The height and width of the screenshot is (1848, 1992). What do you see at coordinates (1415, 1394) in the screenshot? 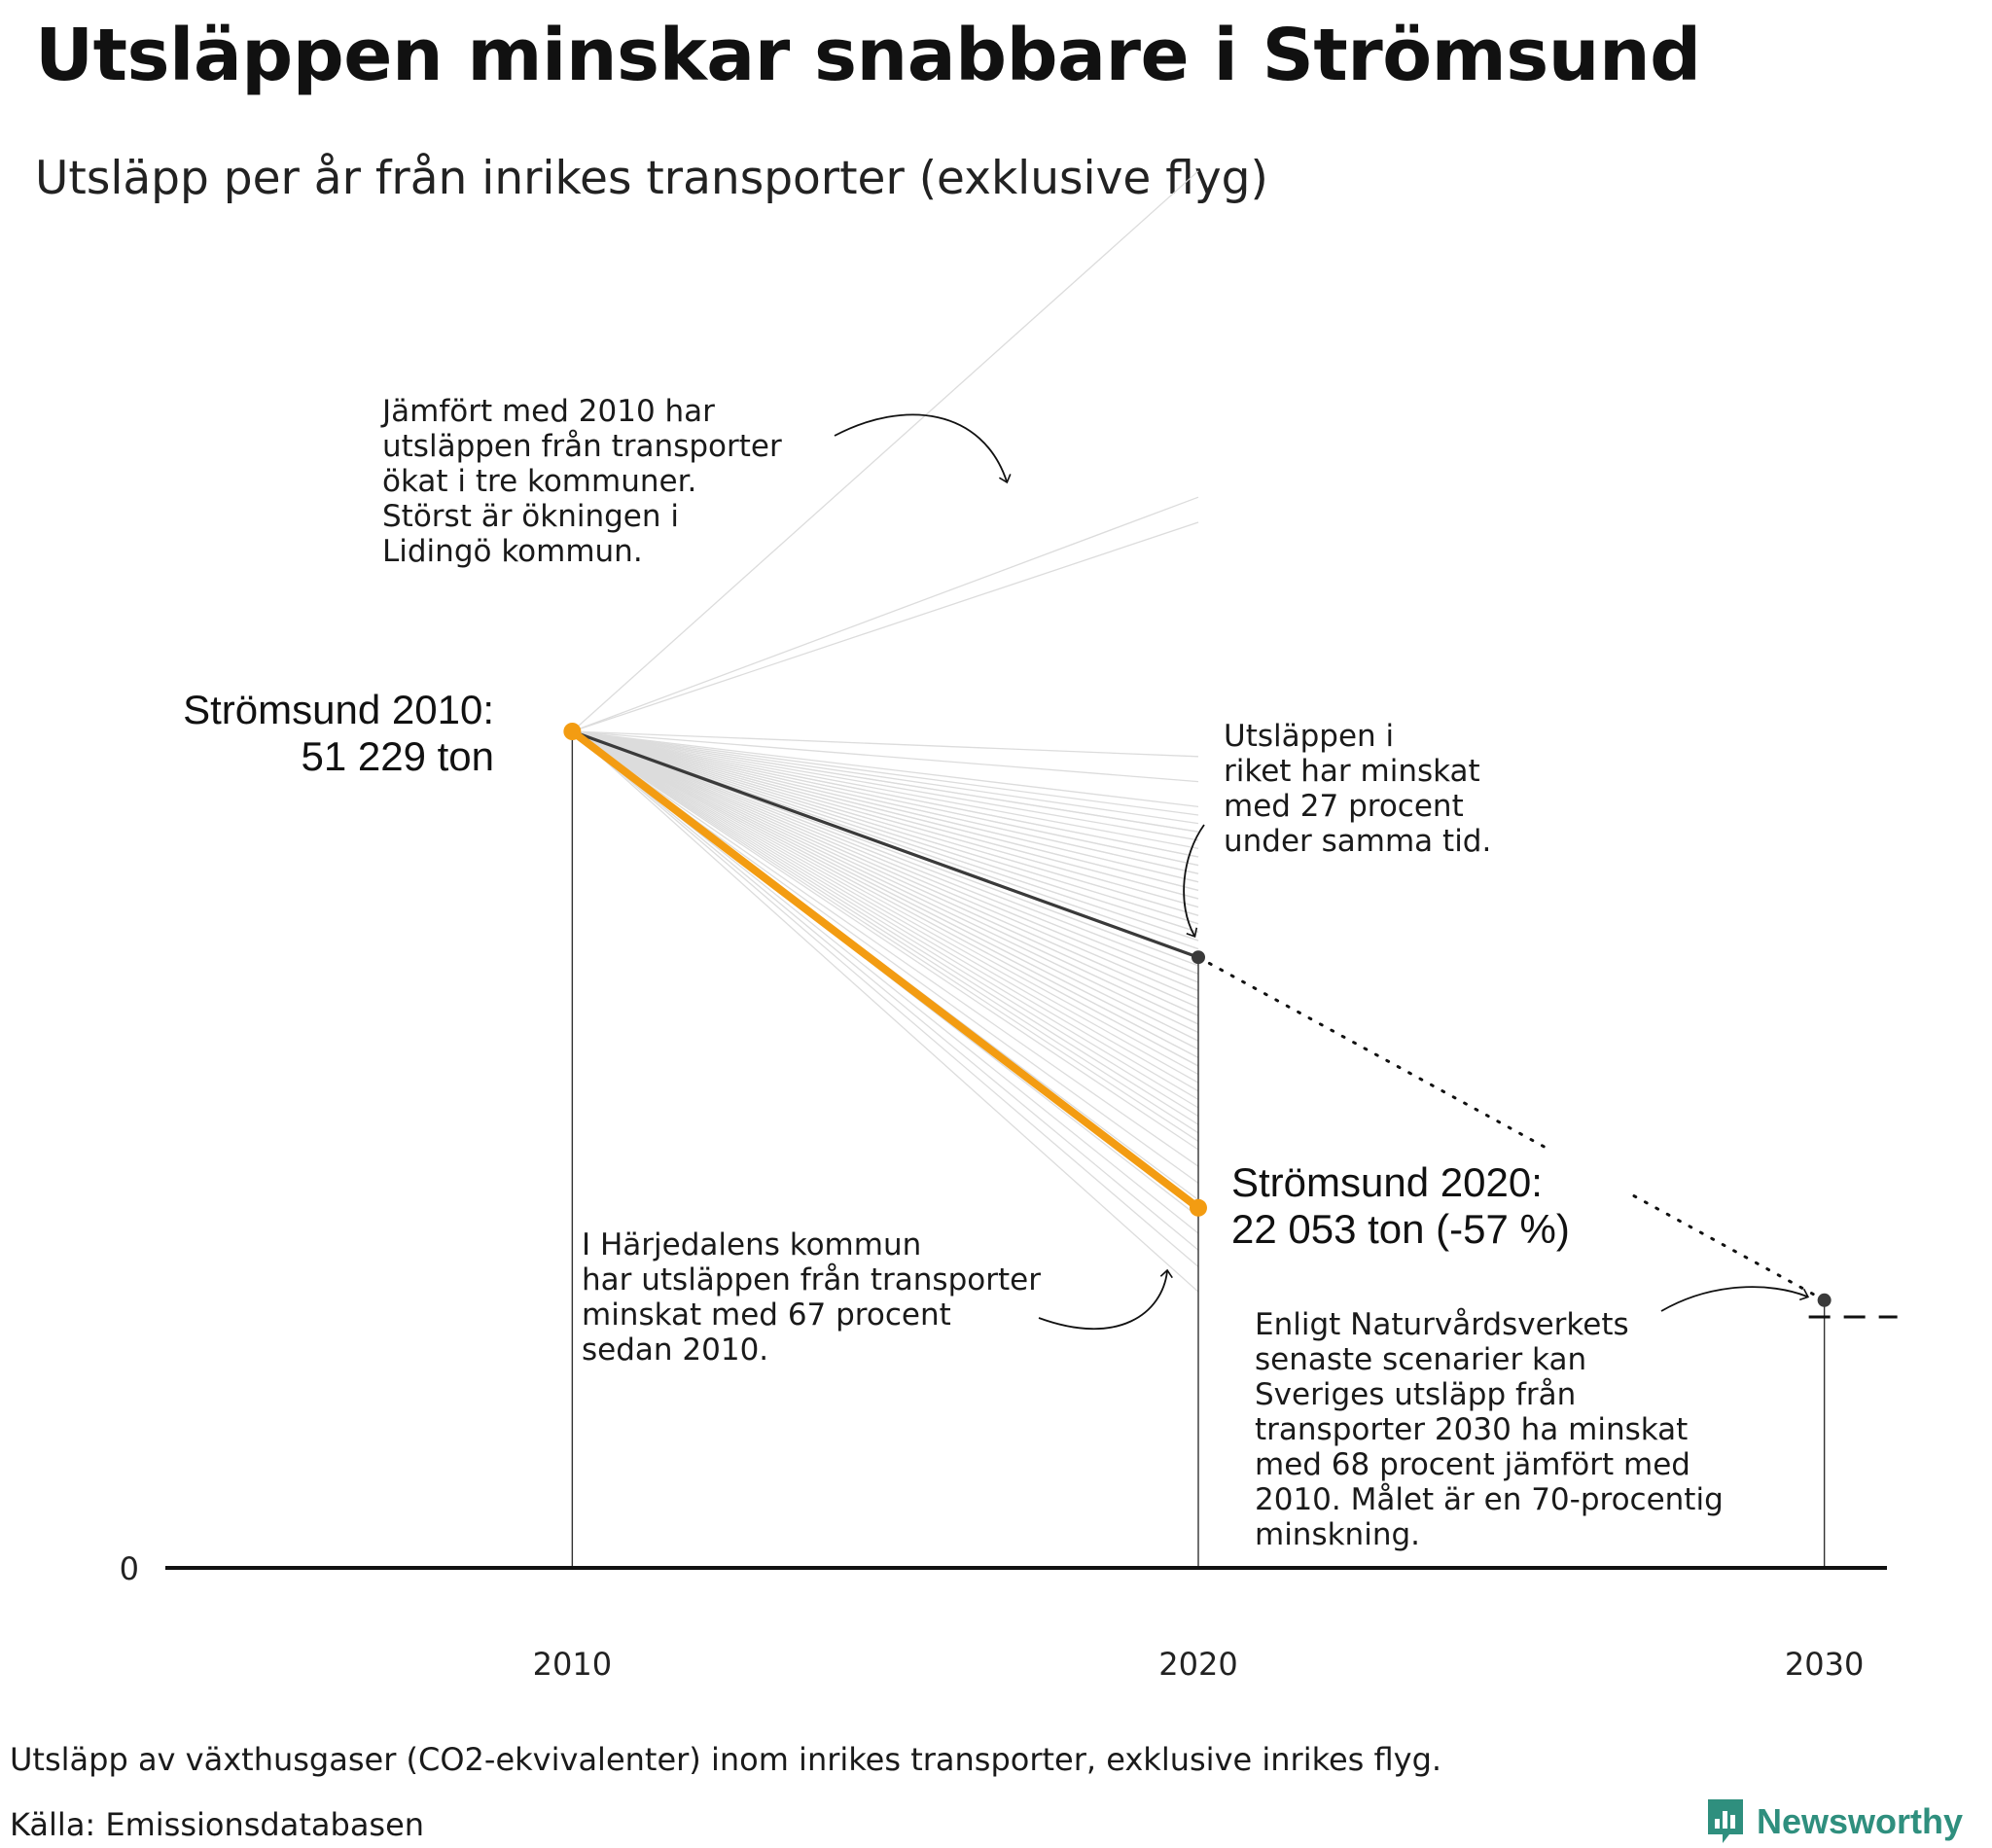
I see `annotation-scenario-line: Sveriges utsläpp från` at bounding box center [1415, 1394].